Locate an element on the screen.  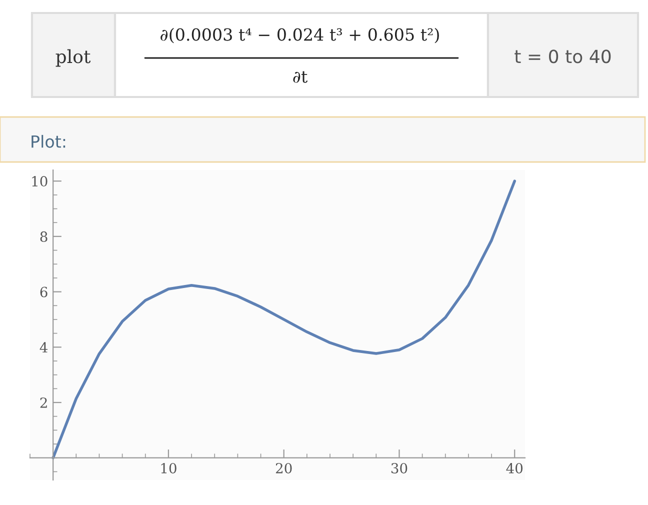
x-tick-label: 40 is located at coordinates (514, 468).